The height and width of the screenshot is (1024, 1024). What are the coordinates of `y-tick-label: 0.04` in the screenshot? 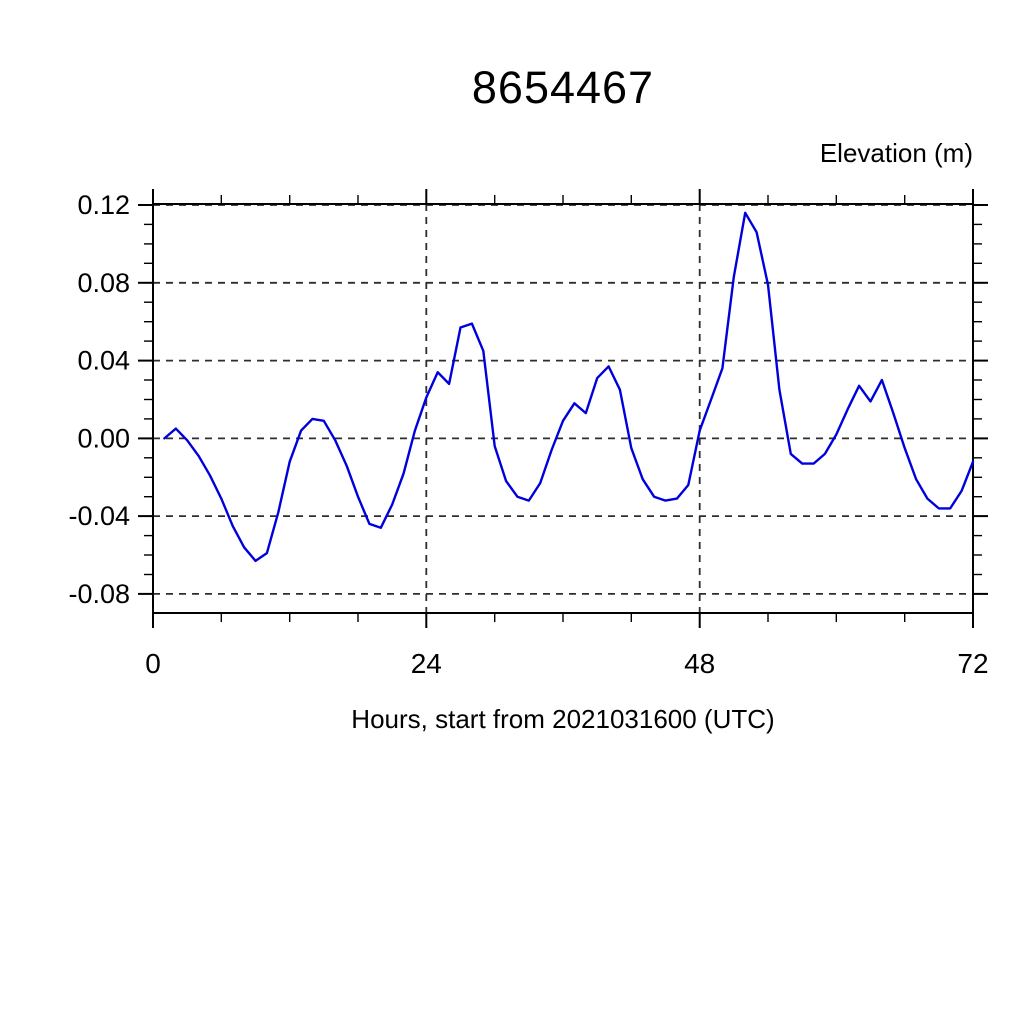 It's located at (103, 361).